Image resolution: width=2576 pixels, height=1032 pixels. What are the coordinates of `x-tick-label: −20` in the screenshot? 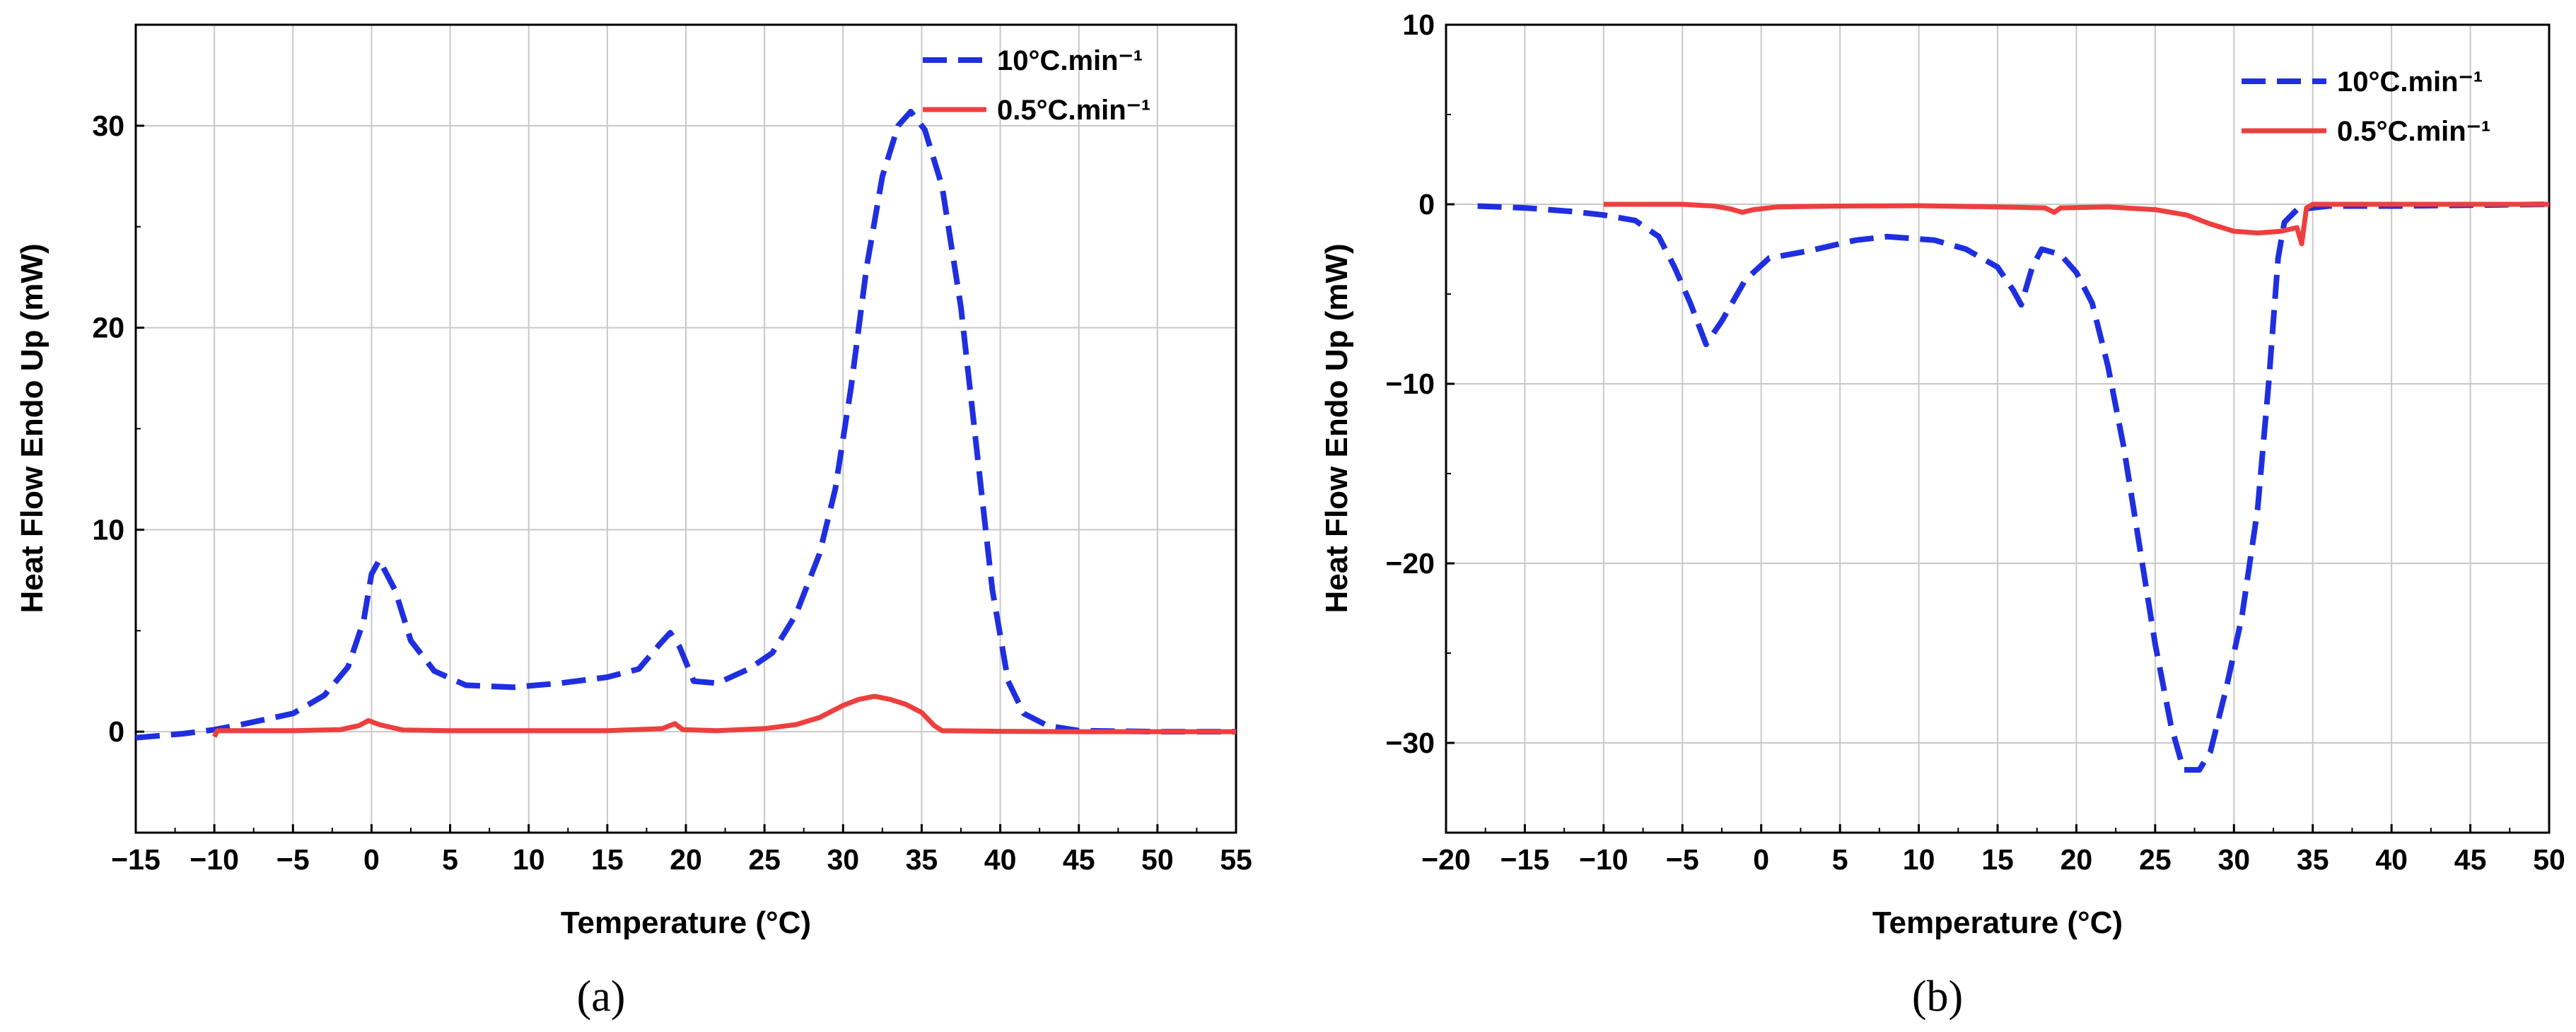 It's located at (1446, 859).